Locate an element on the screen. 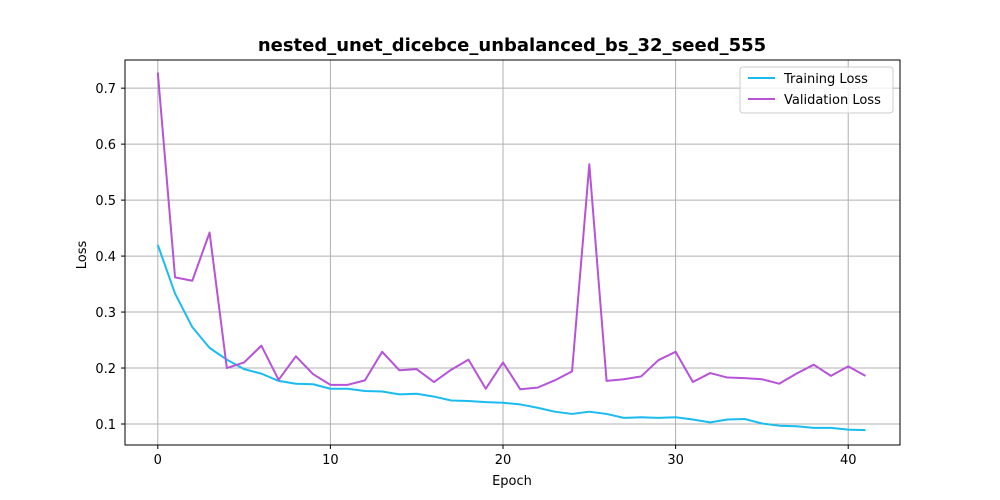  y-tick-label: 0.7 is located at coordinates (105, 89).